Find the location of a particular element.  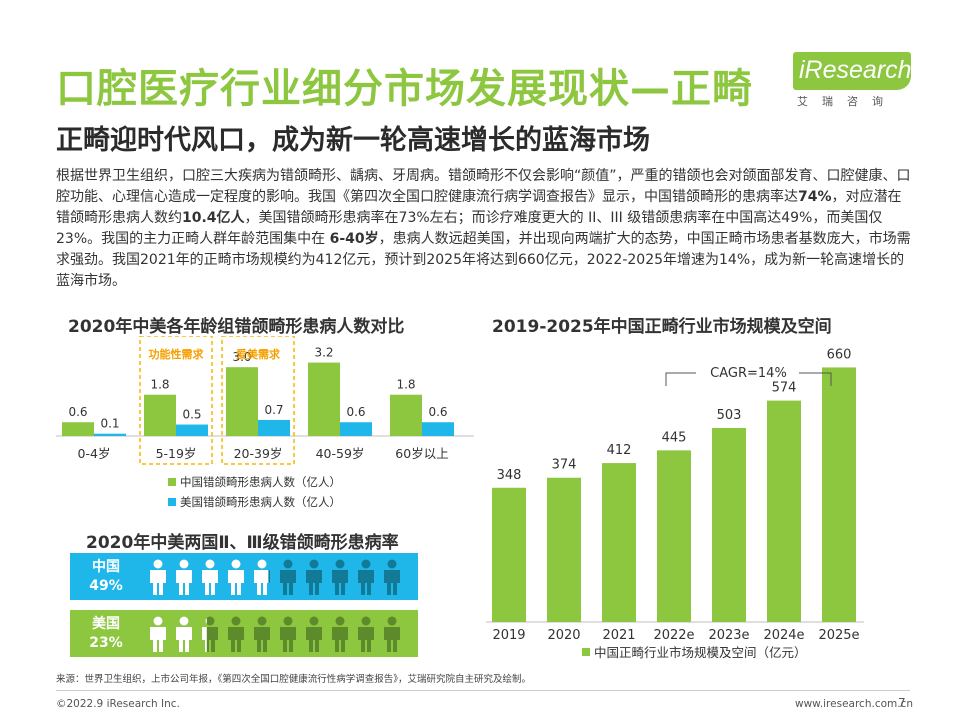

x-tick-label: 2020 is located at coordinates (563, 635).